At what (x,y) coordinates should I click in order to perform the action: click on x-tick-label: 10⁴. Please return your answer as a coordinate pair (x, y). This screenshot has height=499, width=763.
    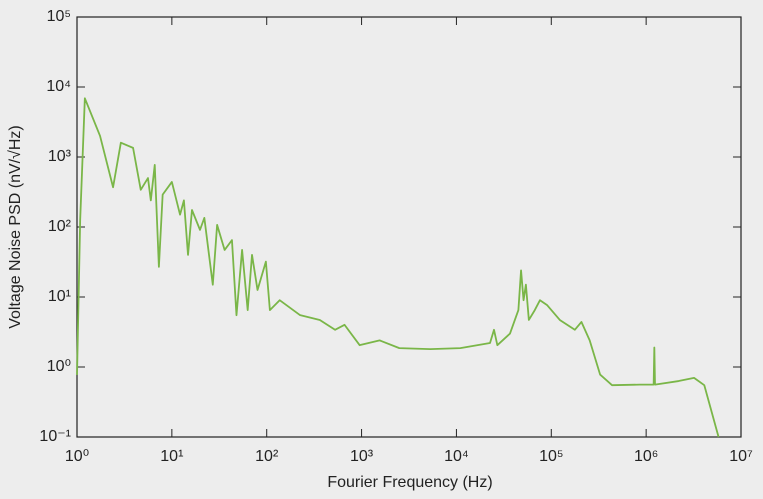
    Looking at the image, I should click on (456, 456).